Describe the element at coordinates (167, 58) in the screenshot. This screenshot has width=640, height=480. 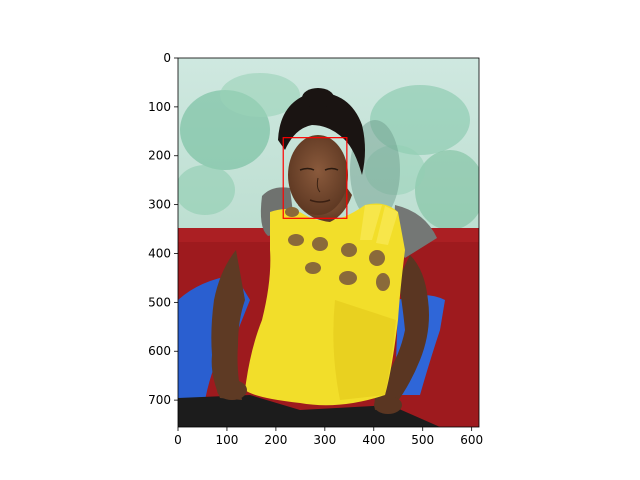
I see `y-tick-label: 0` at that location.